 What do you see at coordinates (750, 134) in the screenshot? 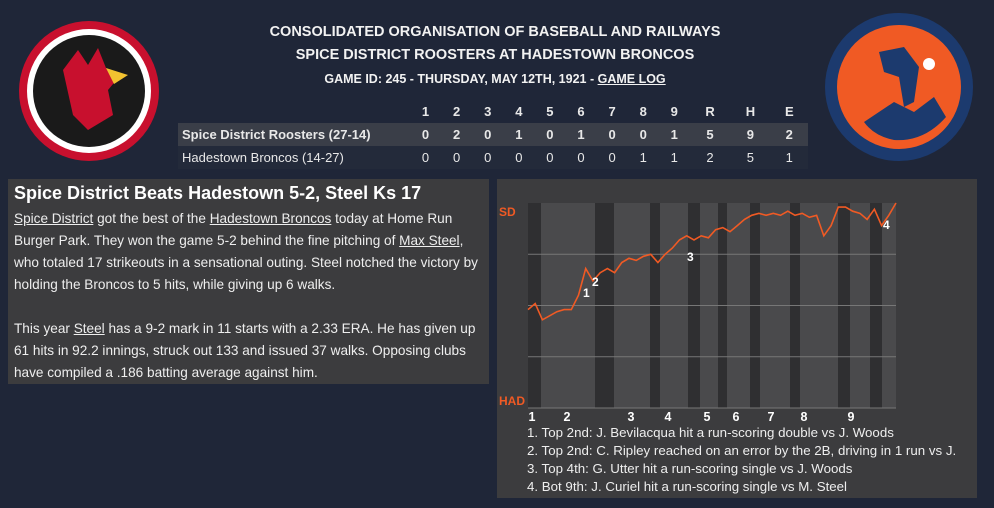
I see `score-cell: 9` at bounding box center [750, 134].